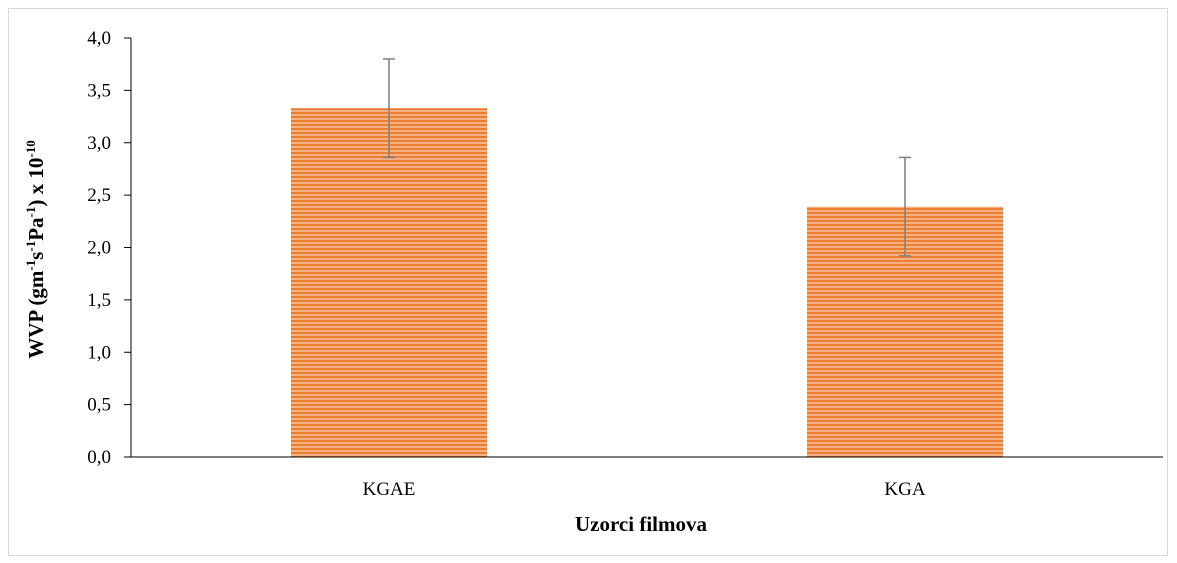 This screenshot has width=1177, height=563. I want to click on y-tick-label: 3,0, so click(99, 143).